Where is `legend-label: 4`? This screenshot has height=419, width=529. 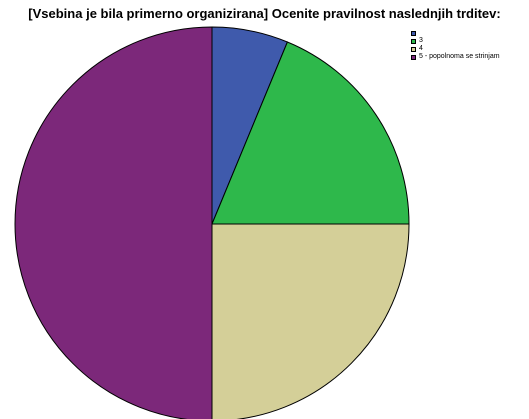
legend-label: 4 is located at coordinates (421, 48).